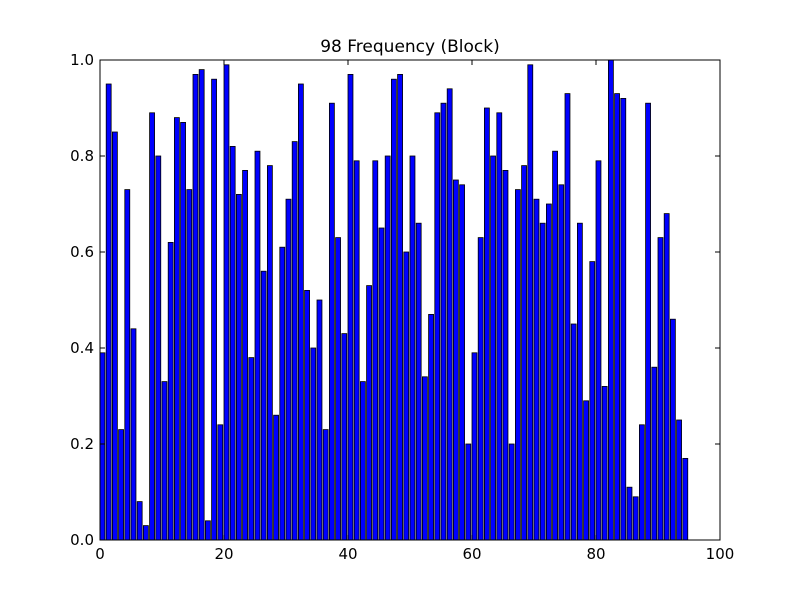  What do you see at coordinates (82, 156) in the screenshot?
I see `y-tick-label: 0.8` at bounding box center [82, 156].